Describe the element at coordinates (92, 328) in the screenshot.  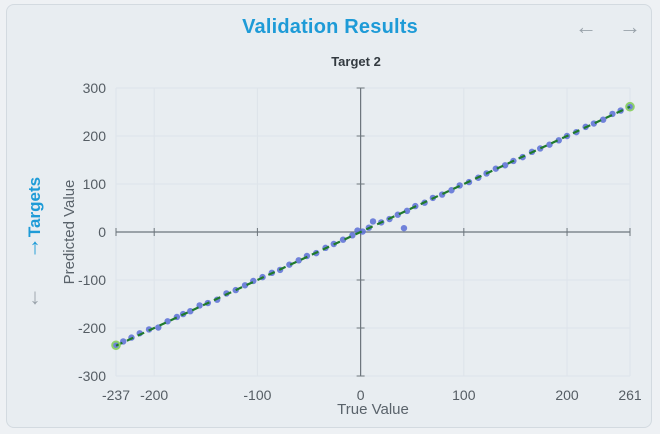
I see `y-tick-label: -200` at that location.